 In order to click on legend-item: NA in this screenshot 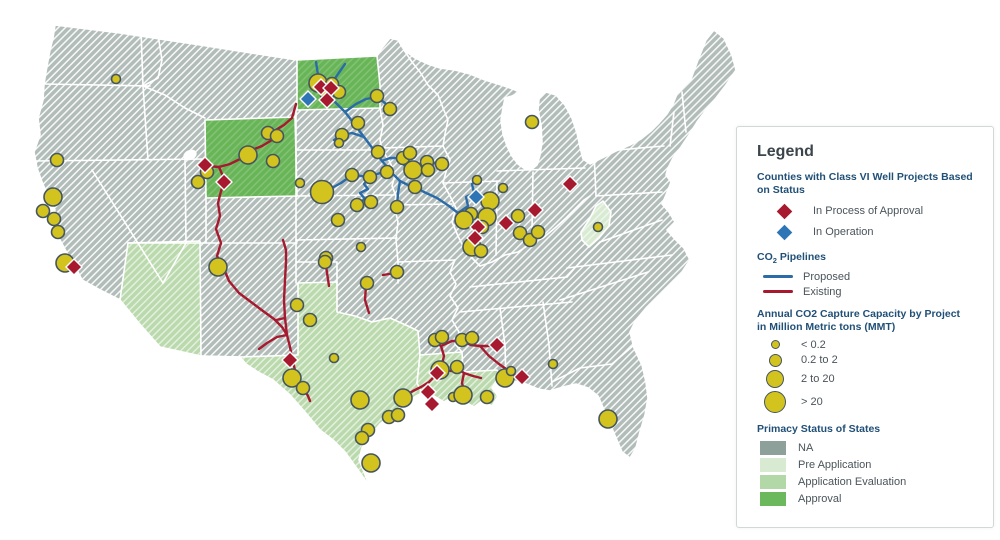, I will do `click(870, 448)`.